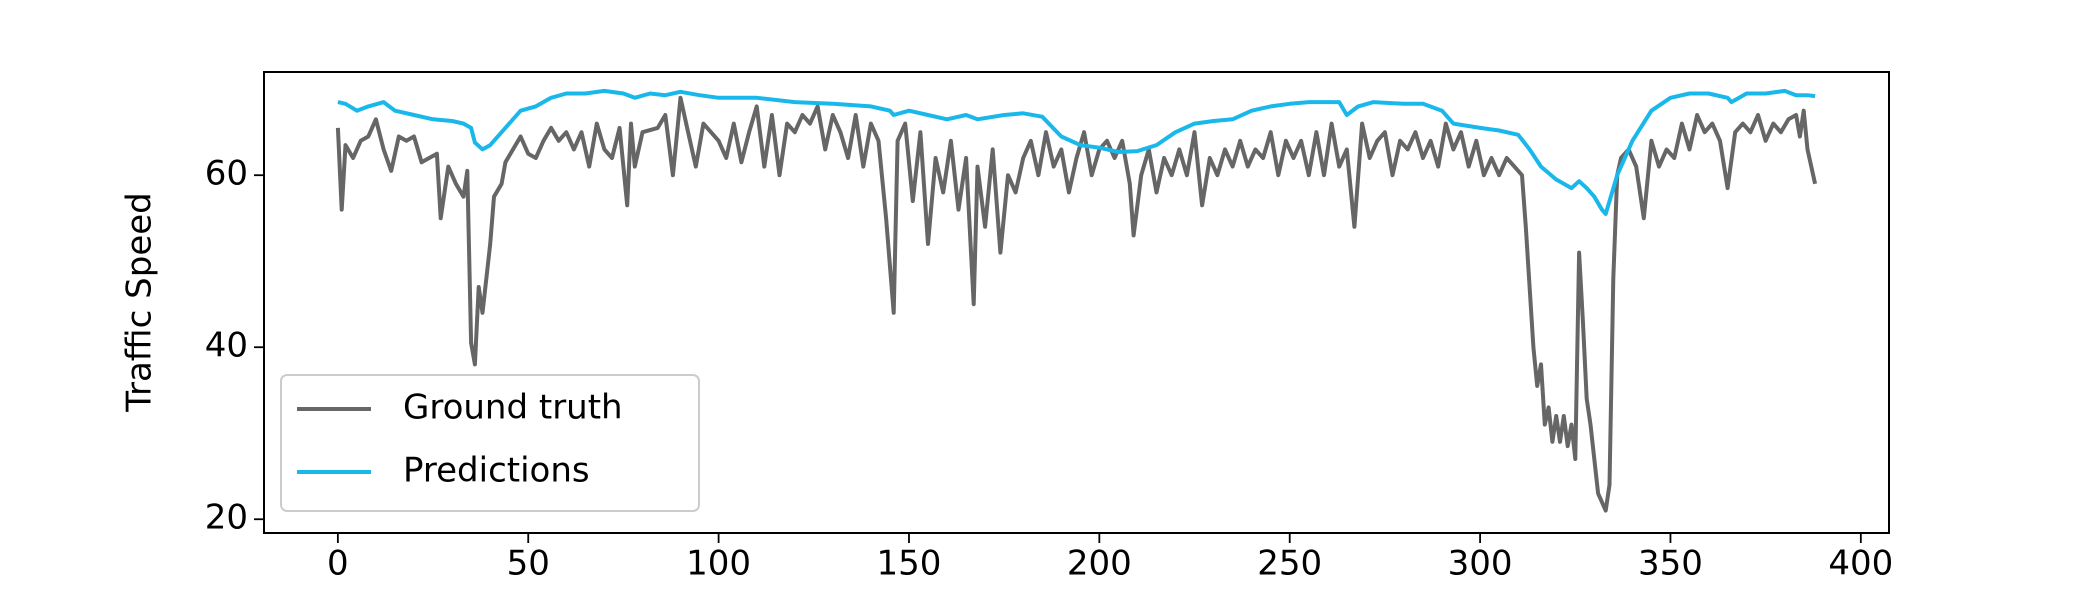  What do you see at coordinates (226, 346) in the screenshot?
I see `y-tick-label: 40` at bounding box center [226, 346].